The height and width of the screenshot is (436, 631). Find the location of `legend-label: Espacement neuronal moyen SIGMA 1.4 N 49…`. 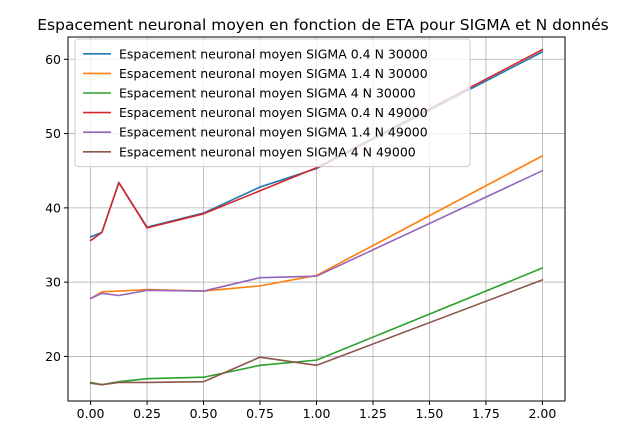

legend-label: Espacement neuronal moyen SIGMA 1.4 N 49… is located at coordinates (273, 132).